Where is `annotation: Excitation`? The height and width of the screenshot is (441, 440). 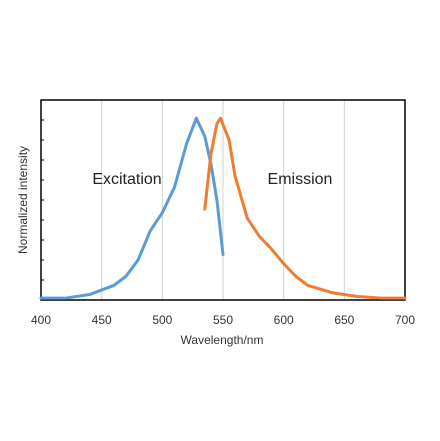 annotation: Excitation is located at coordinates (126, 179).